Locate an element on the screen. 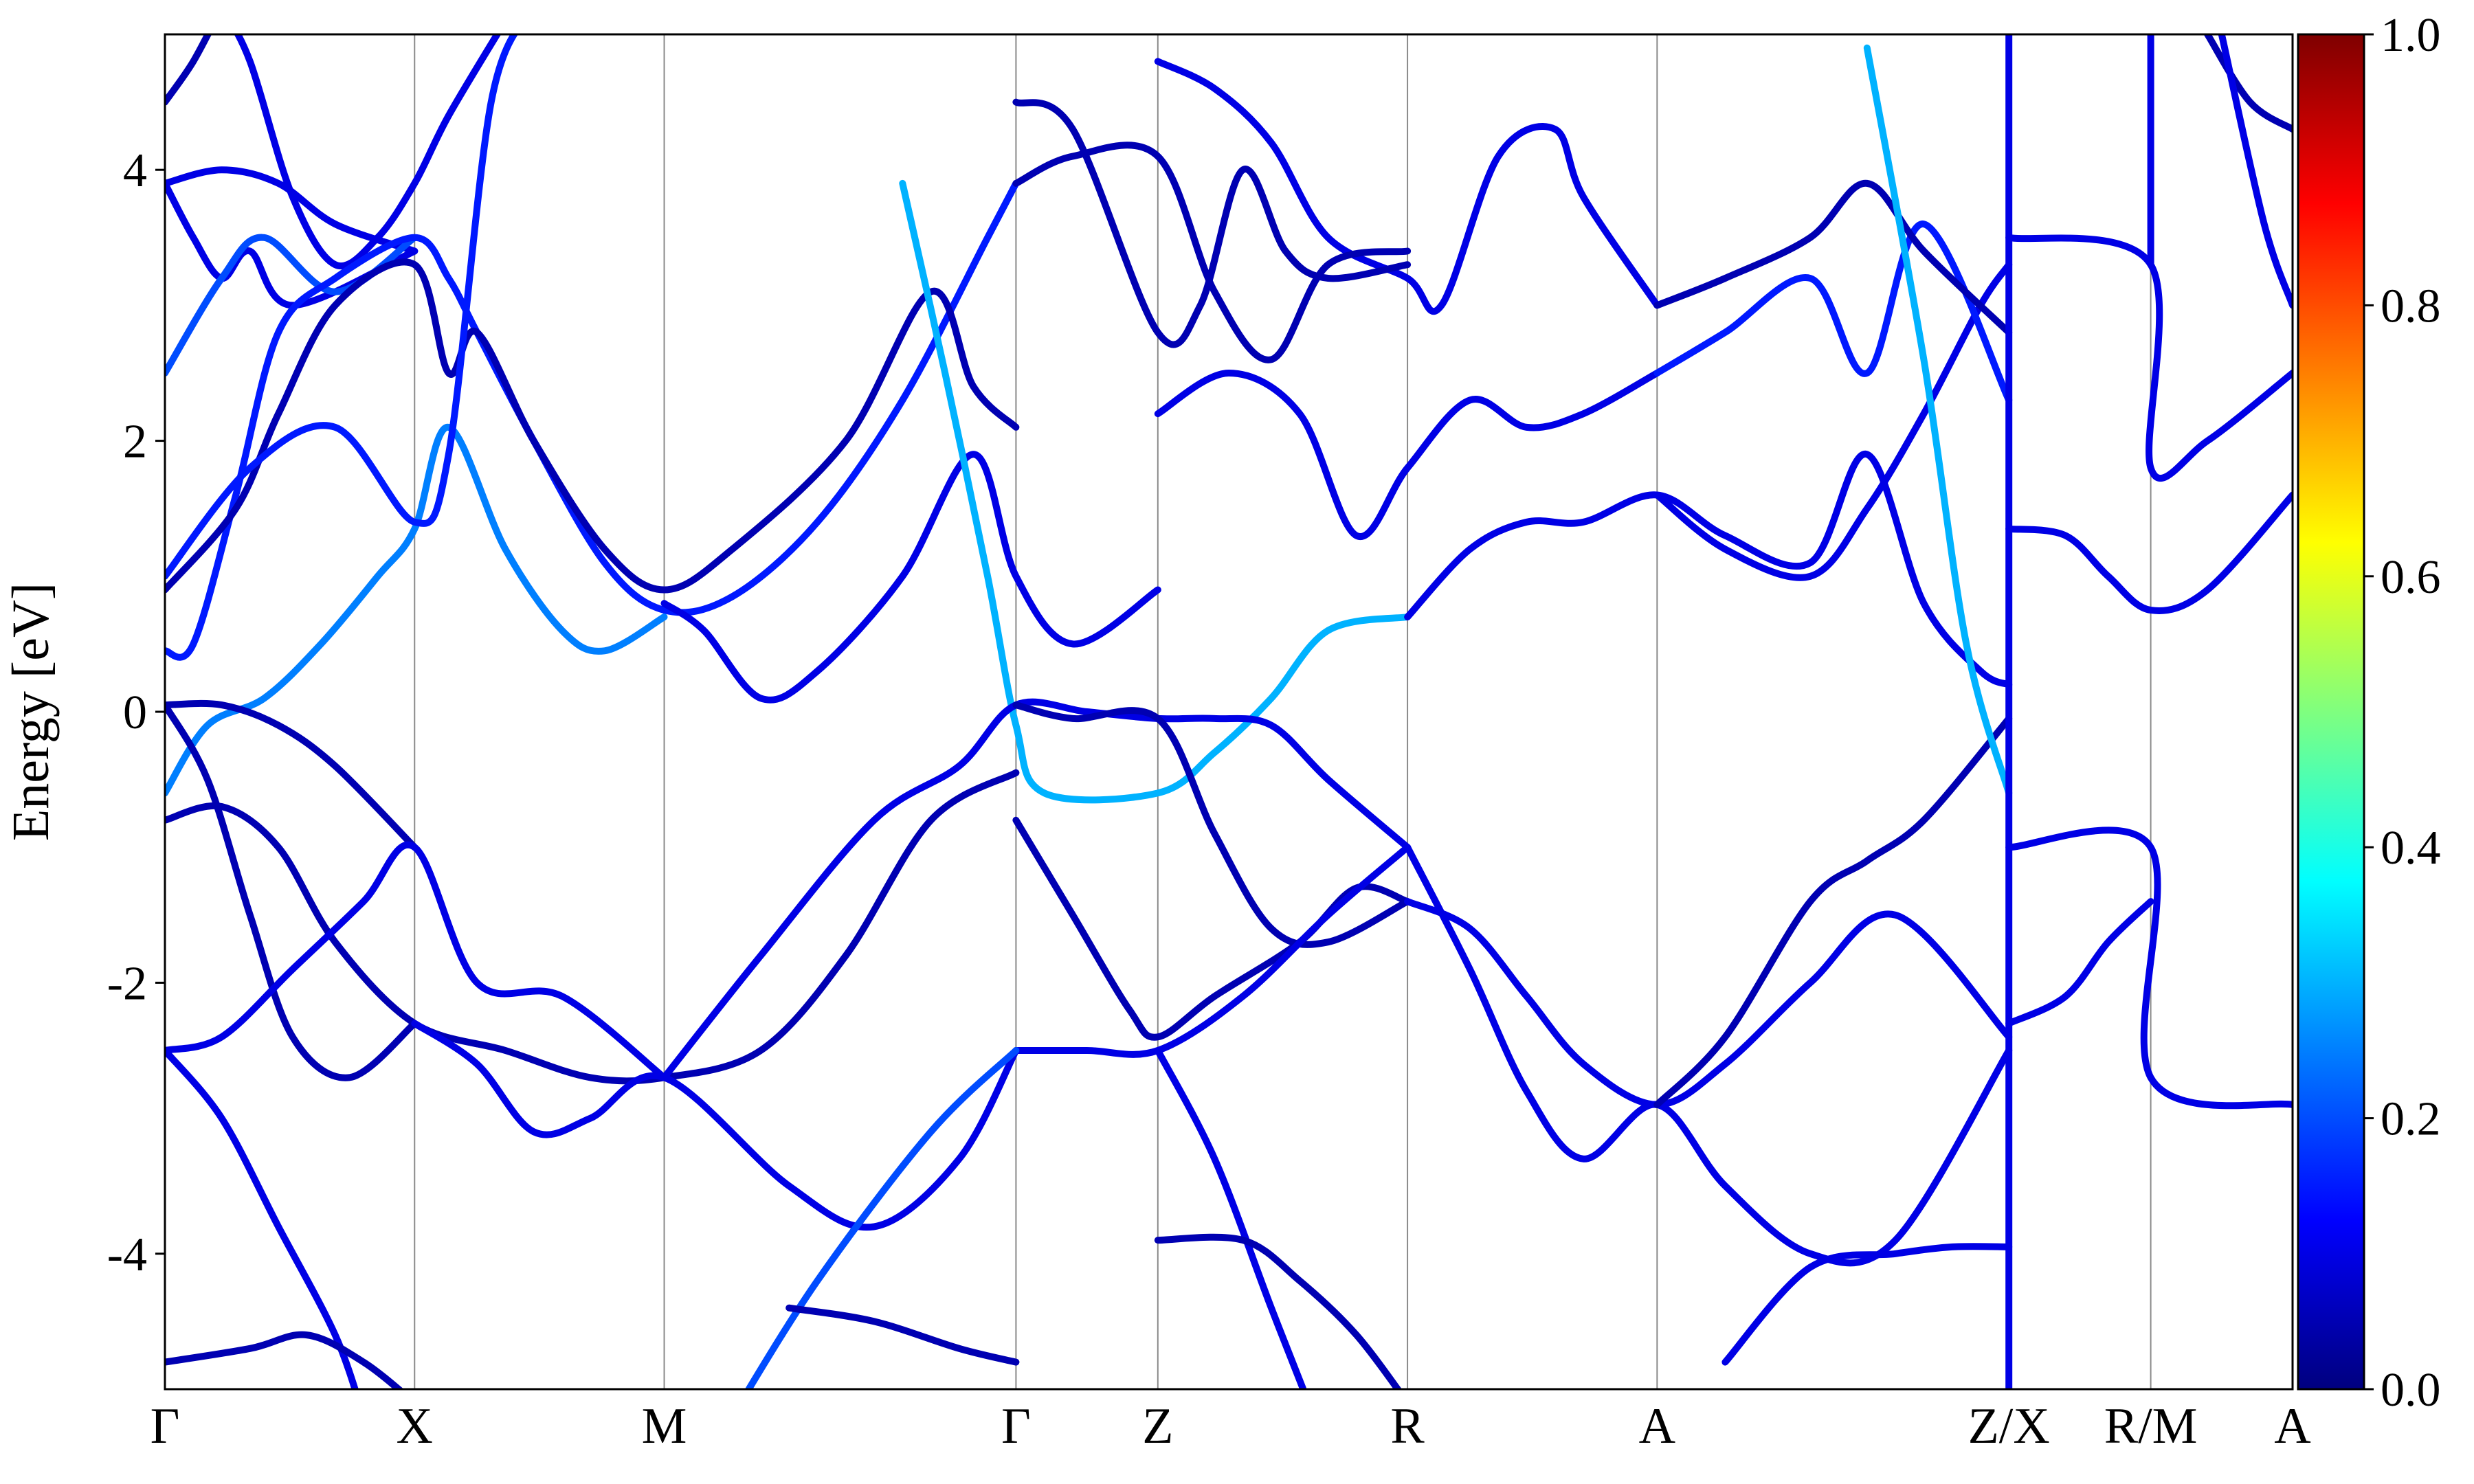 The width and height of the screenshot is (2474, 1484). colorbar-gradient is located at coordinates (2331, 712).